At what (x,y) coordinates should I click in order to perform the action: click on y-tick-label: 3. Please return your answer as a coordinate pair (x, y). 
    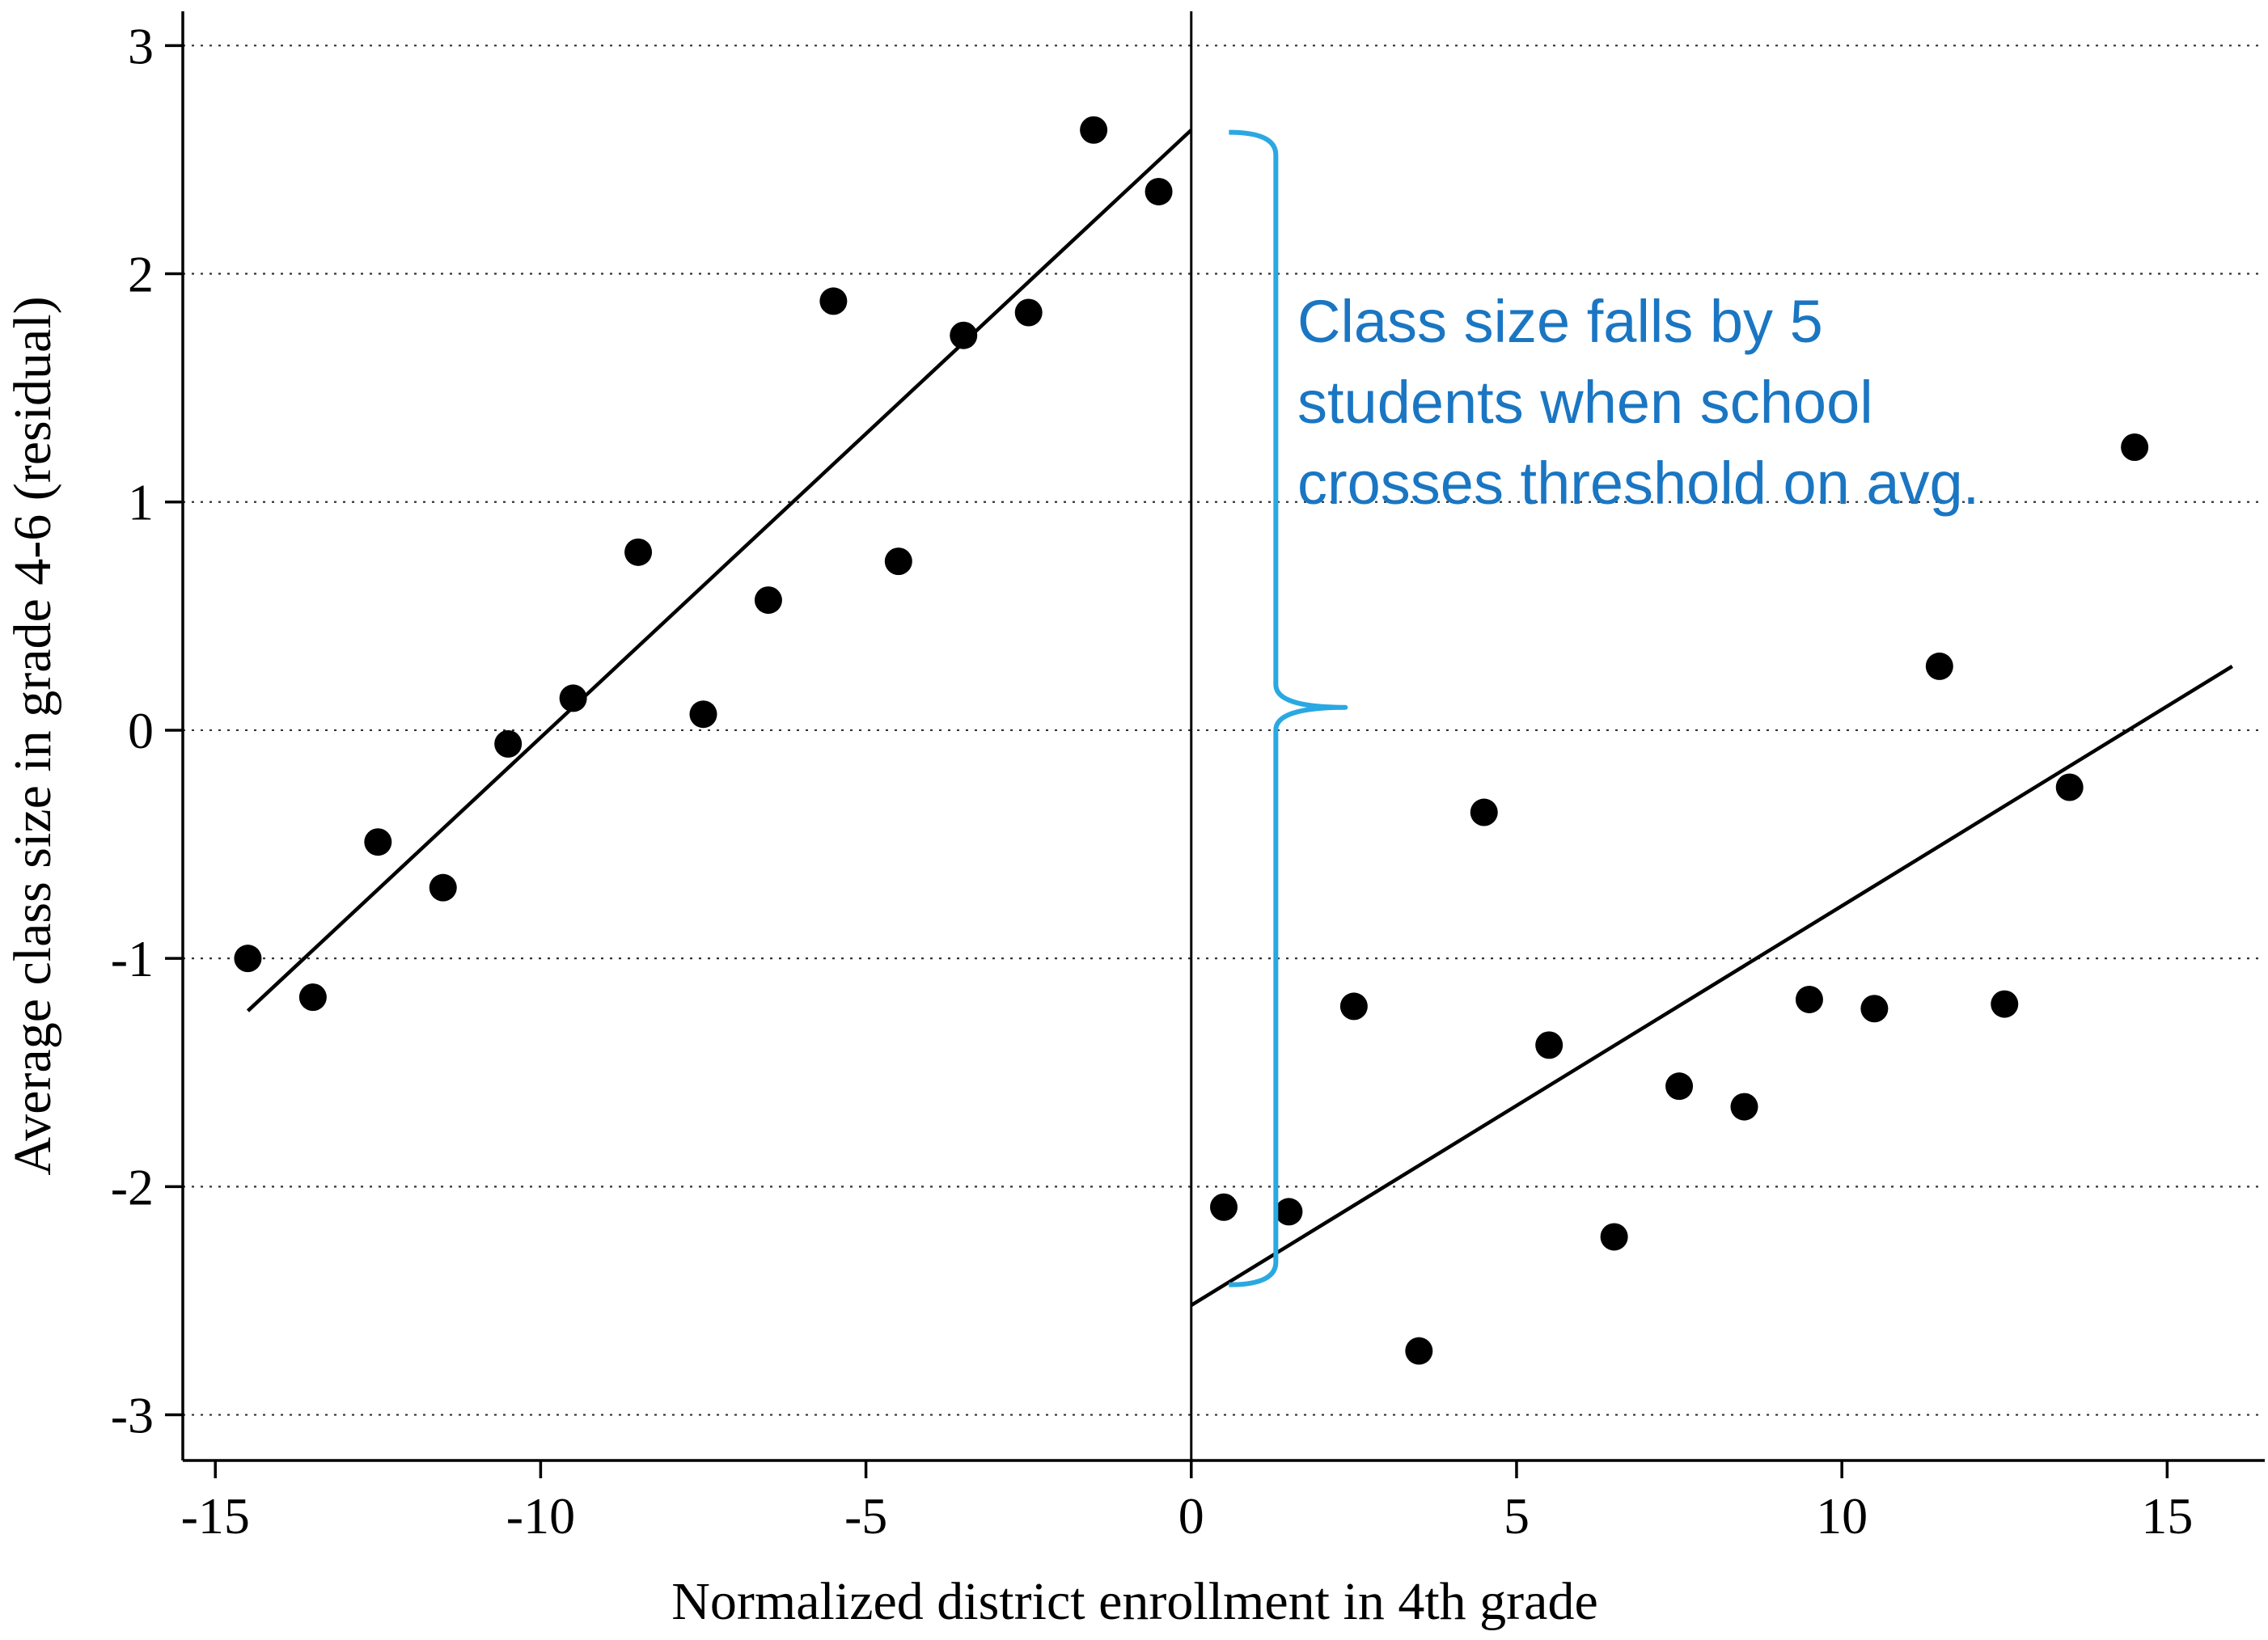
    Looking at the image, I should click on (141, 45).